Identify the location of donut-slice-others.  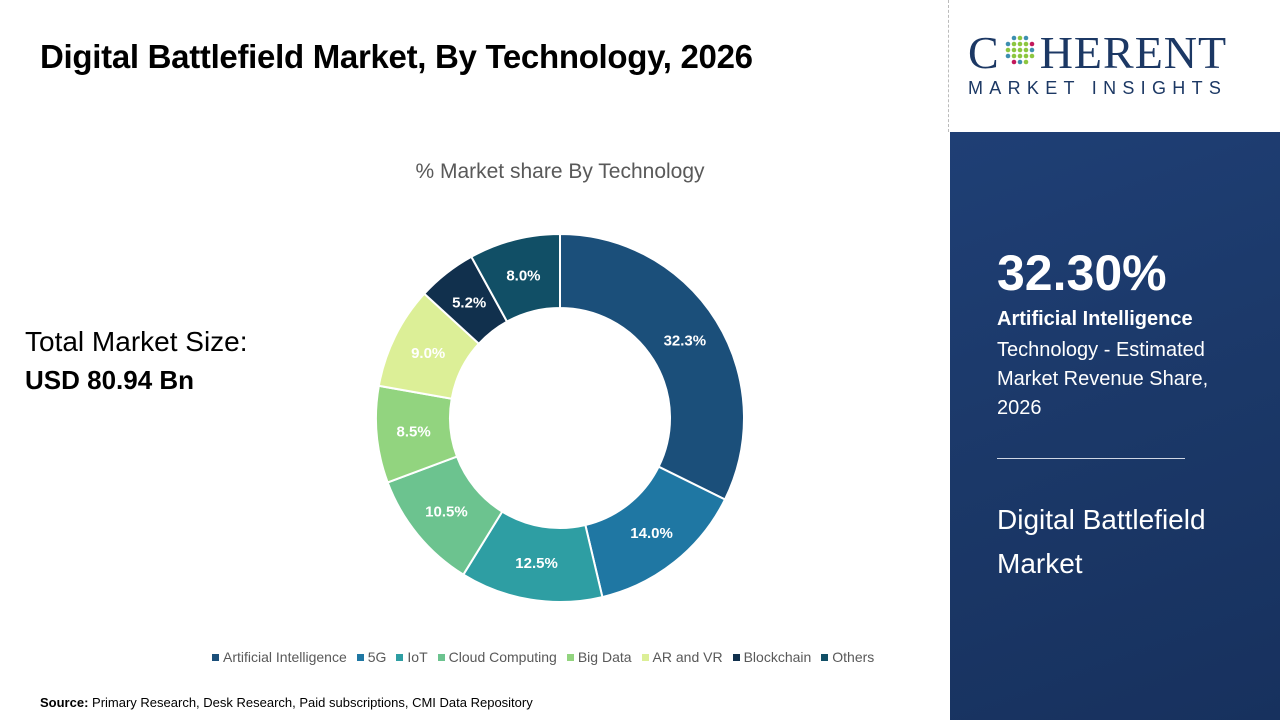
(515, 277).